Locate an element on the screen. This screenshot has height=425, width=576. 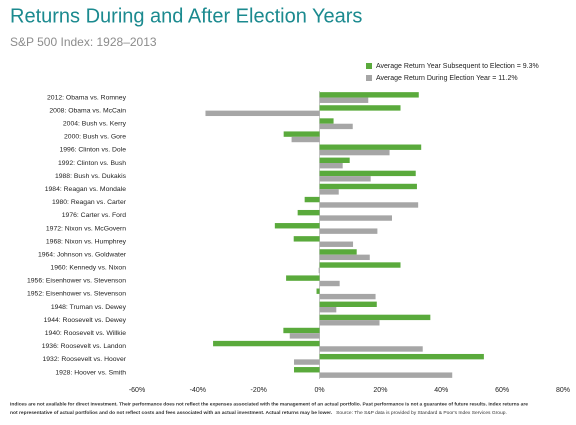
category-label: 1952: Eisenhower vs. Stevenson is located at coordinates (76, 294).